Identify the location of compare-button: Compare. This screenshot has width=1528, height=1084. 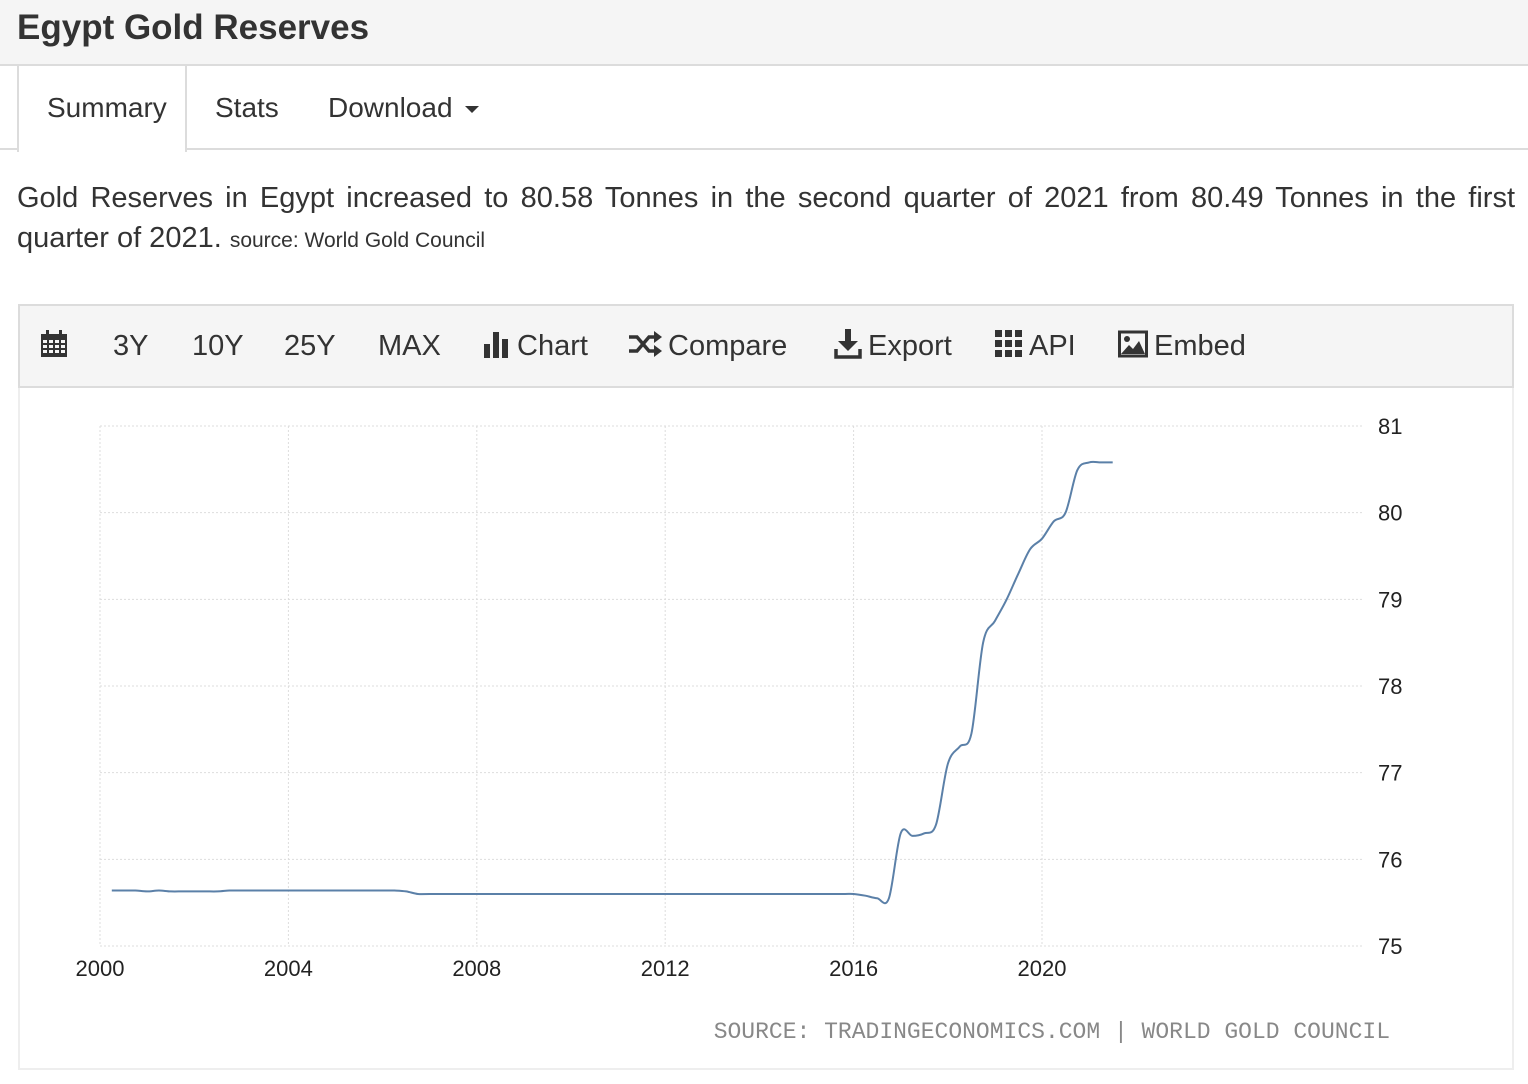
(707, 346).